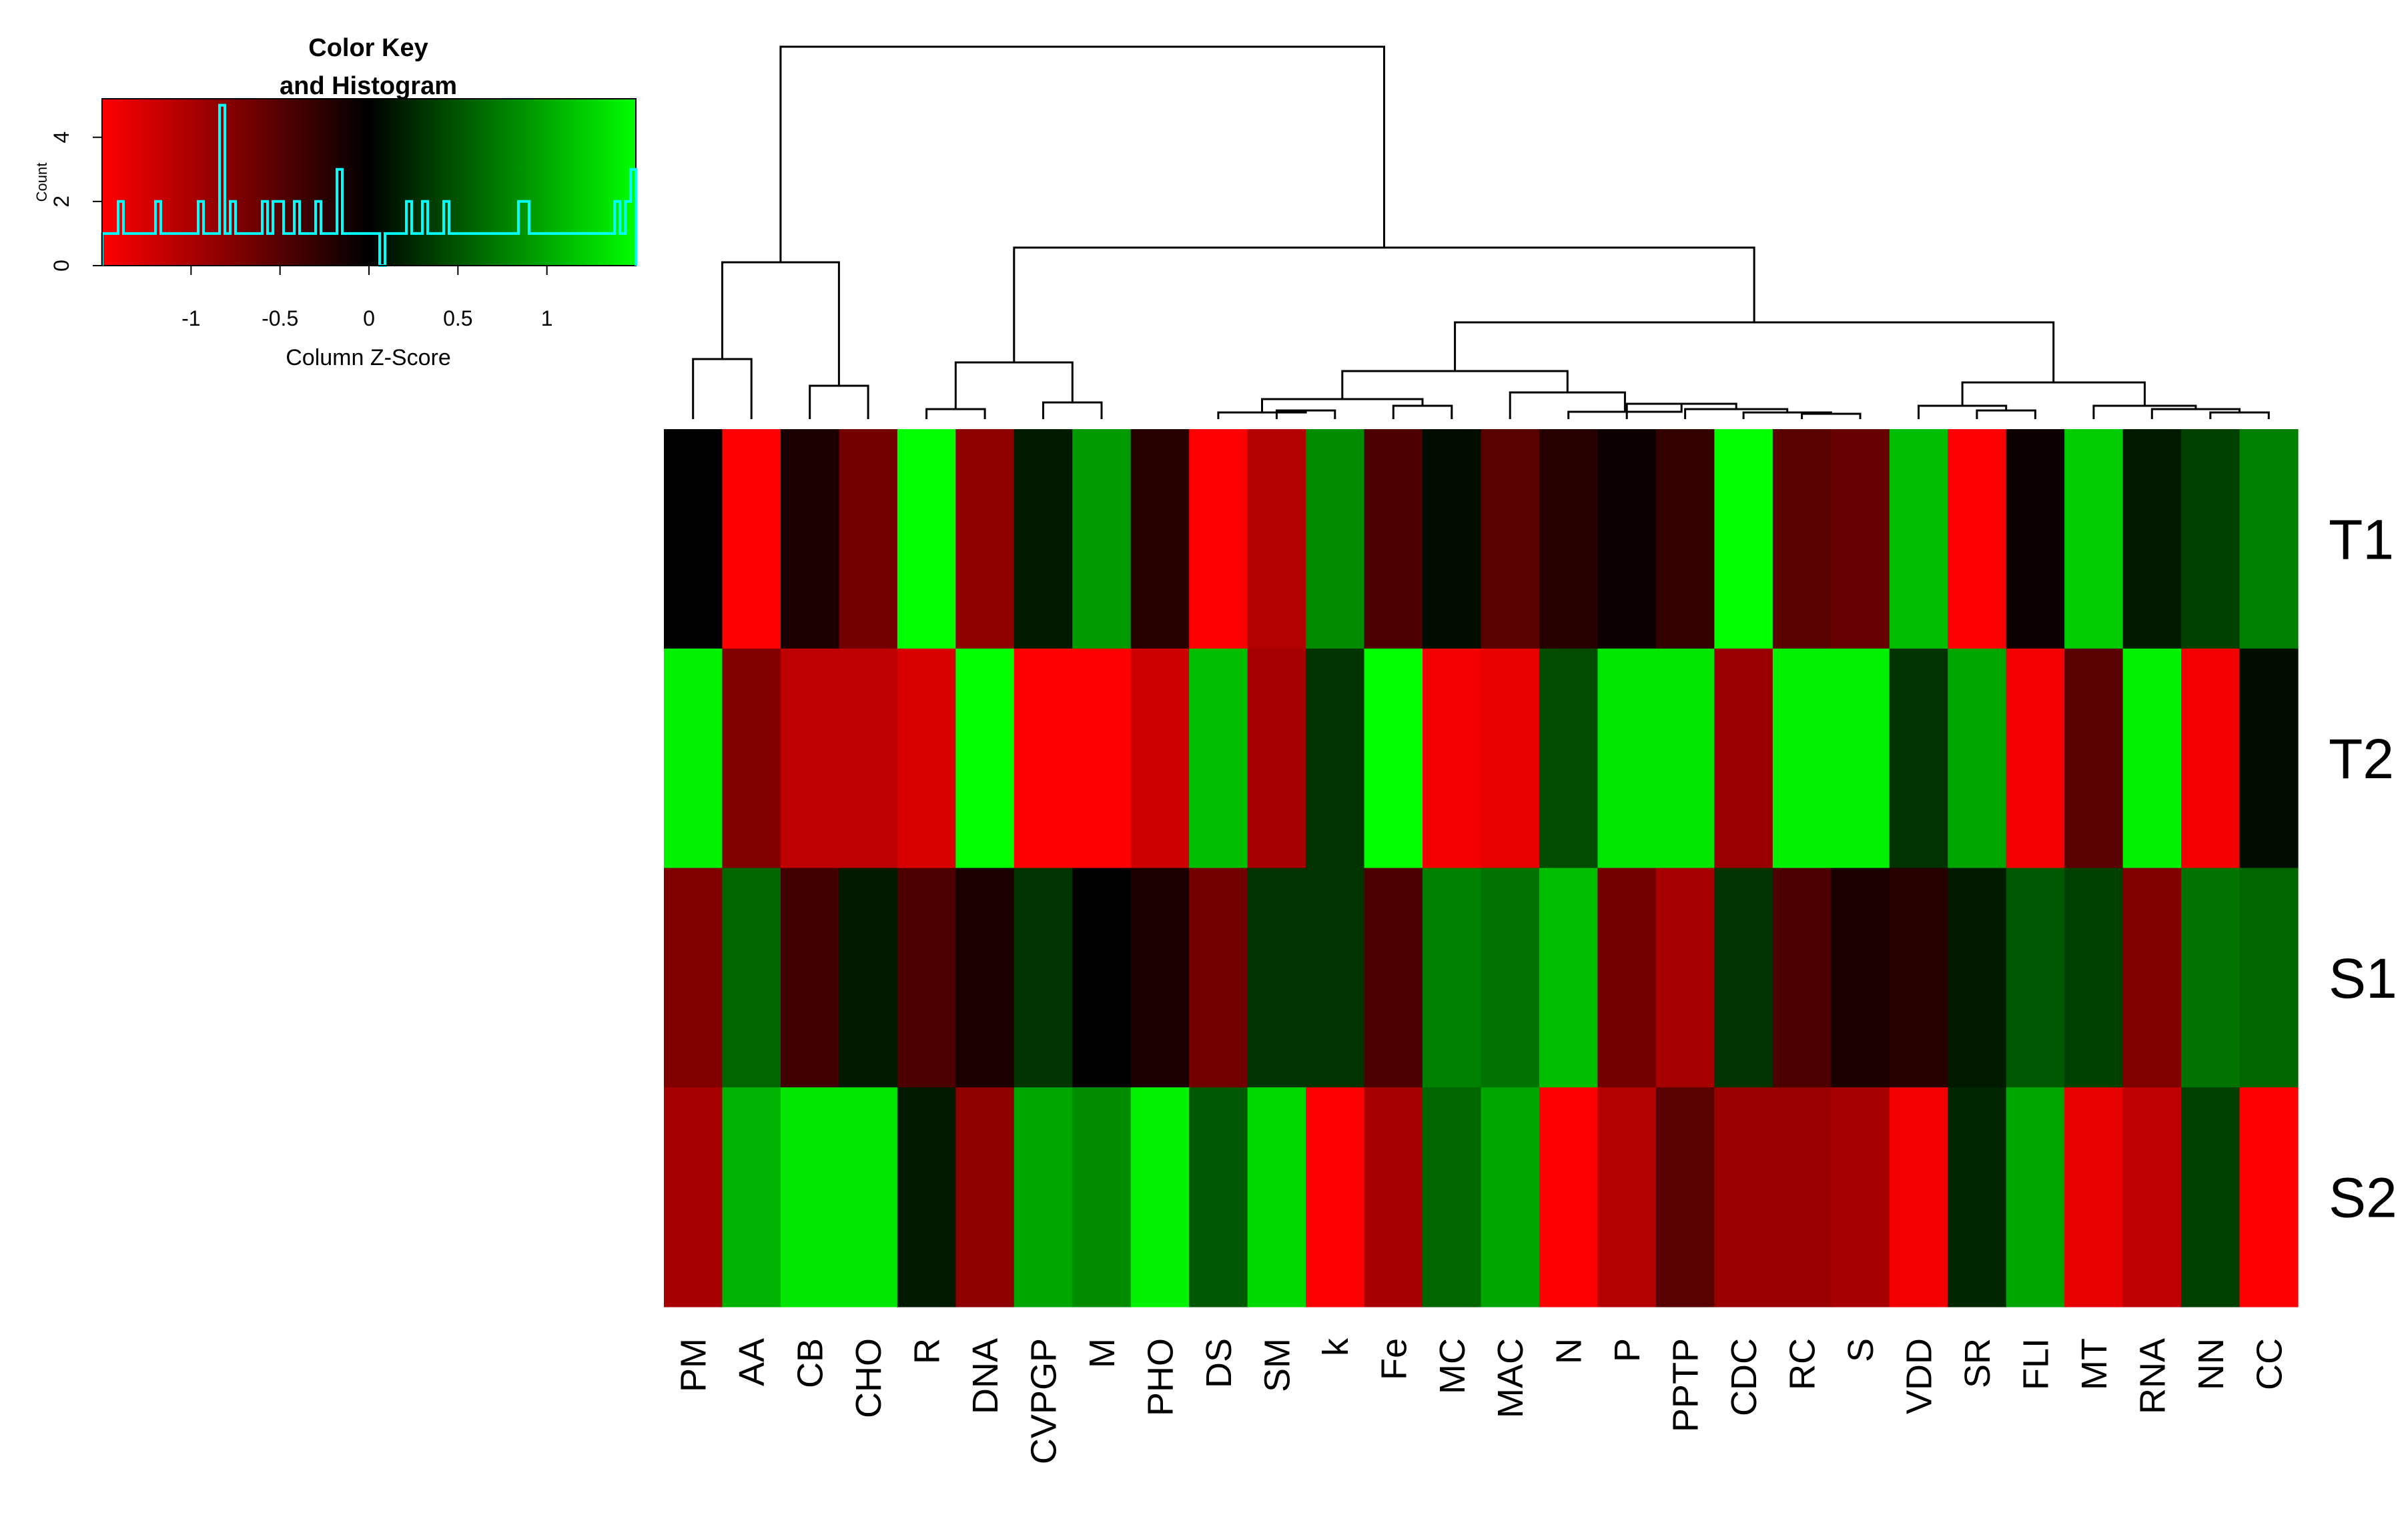 This screenshot has height=1515, width=2408. I want to click on column-label: PM, so click(694, 1365).